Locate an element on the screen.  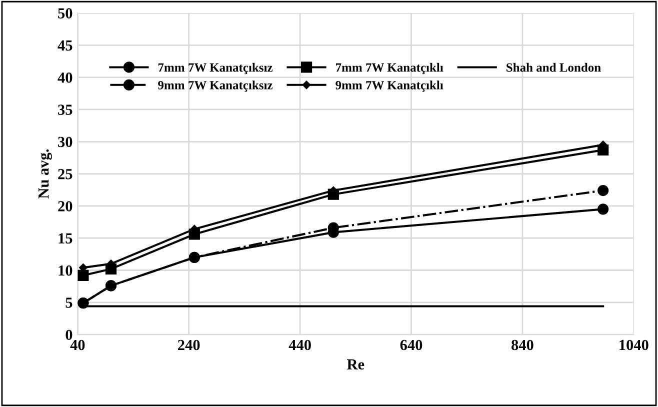
x-tick-label: 1040 is located at coordinates (634, 345).